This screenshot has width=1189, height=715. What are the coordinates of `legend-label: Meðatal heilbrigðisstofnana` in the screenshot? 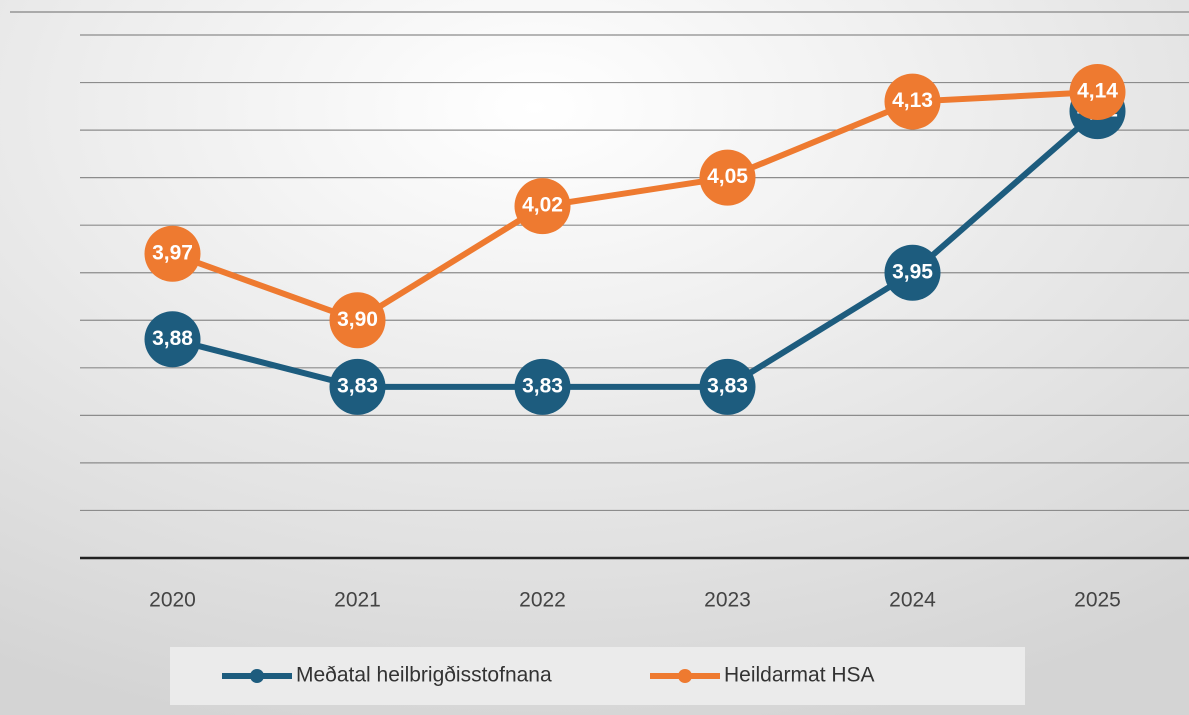 It's located at (424, 675).